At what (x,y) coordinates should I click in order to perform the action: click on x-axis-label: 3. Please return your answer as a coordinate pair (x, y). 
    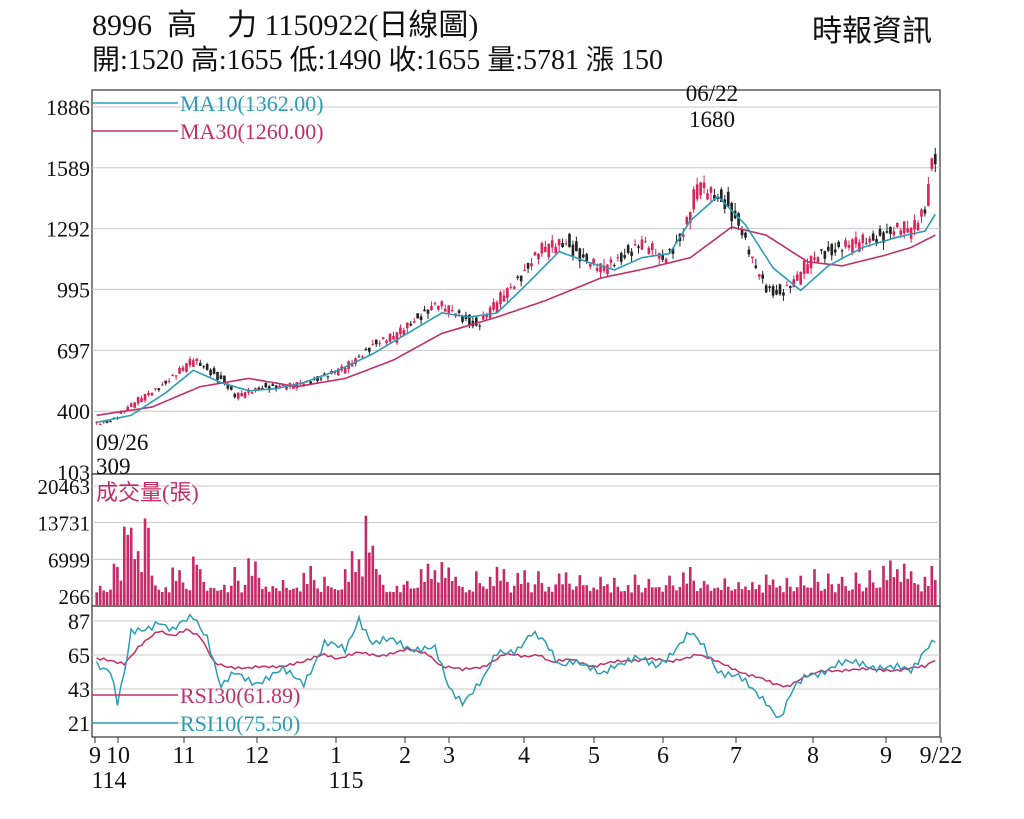
    Looking at the image, I should click on (449, 756).